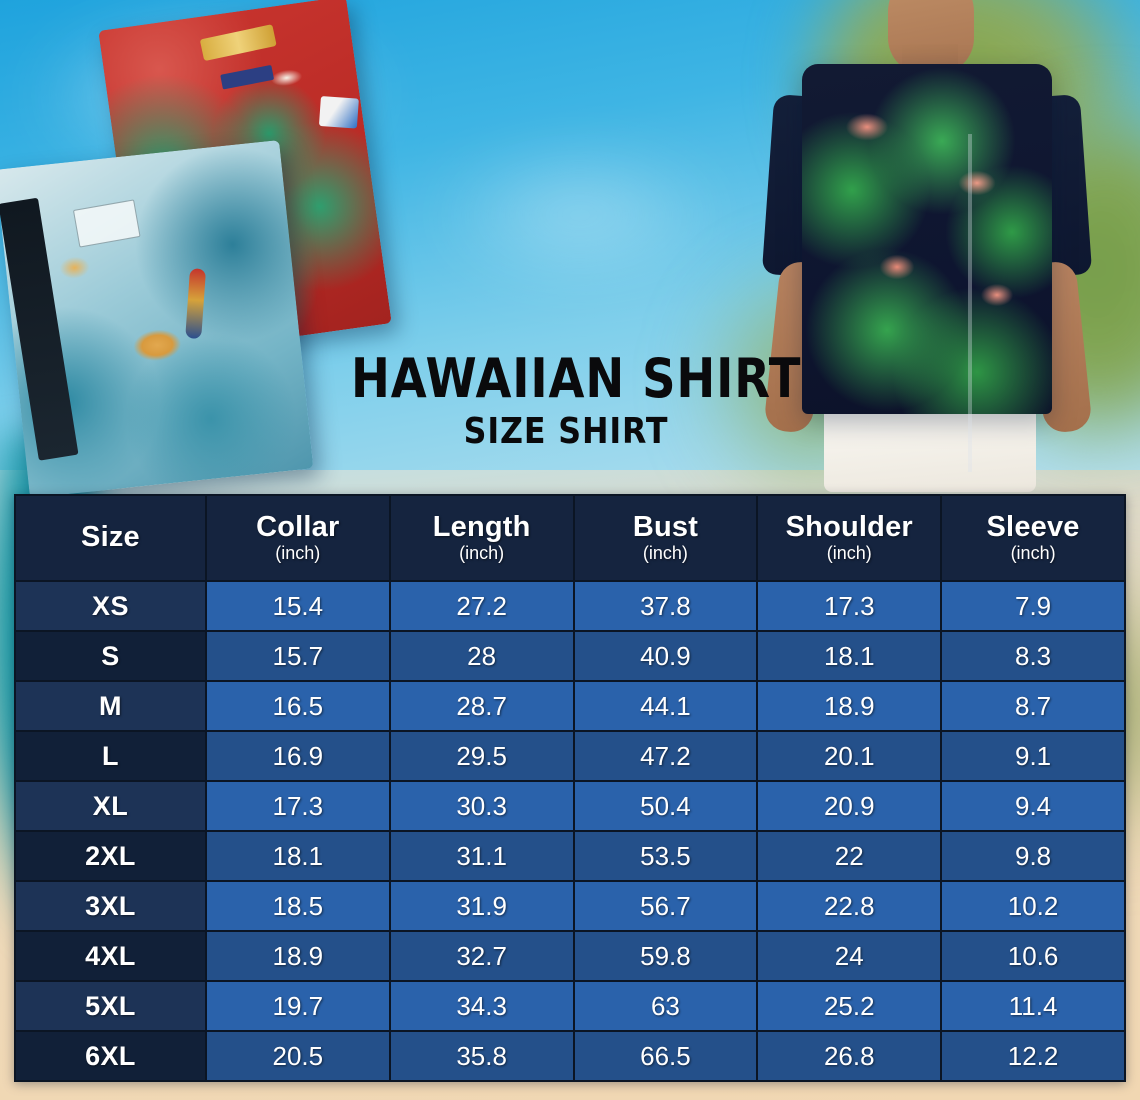 The width and height of the screenshot is (1140, 1100). Describe the element at coordinates (298, 526) in the screenshot. I see `column-header-label: Collar` at that location.